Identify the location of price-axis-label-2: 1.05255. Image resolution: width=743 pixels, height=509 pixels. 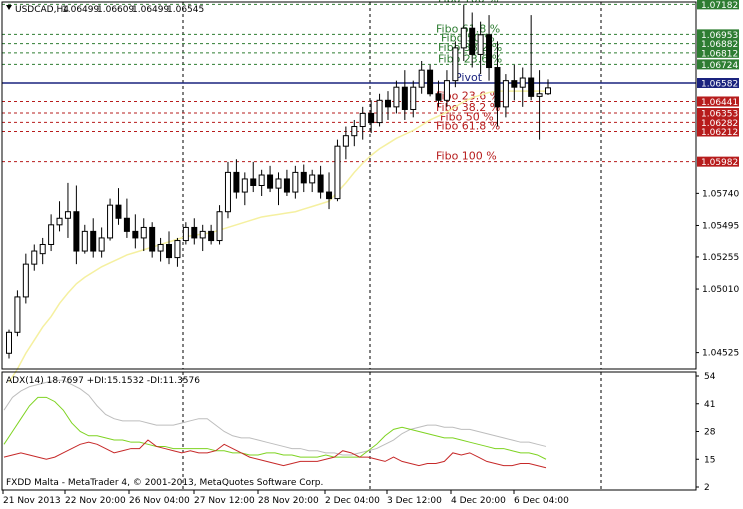
(720, 258).